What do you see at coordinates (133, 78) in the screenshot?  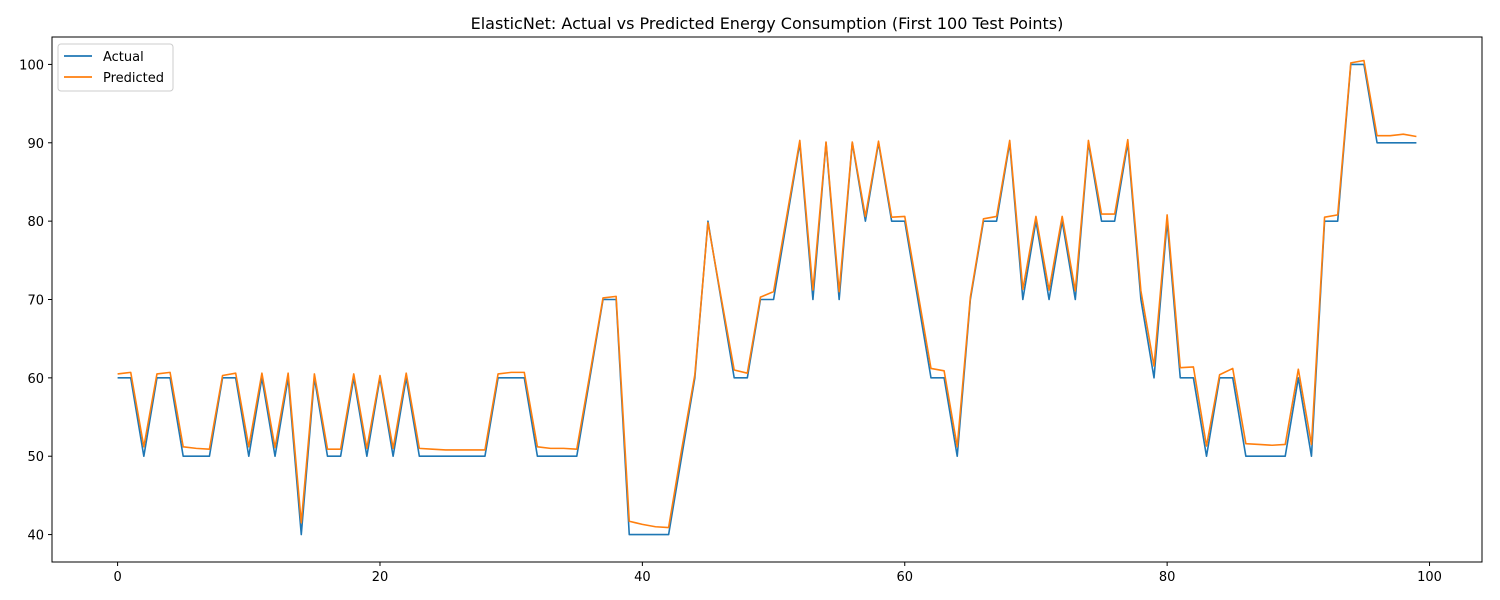 I see `legend-label-predicted: Predicted` at bounding box center [133, 78].